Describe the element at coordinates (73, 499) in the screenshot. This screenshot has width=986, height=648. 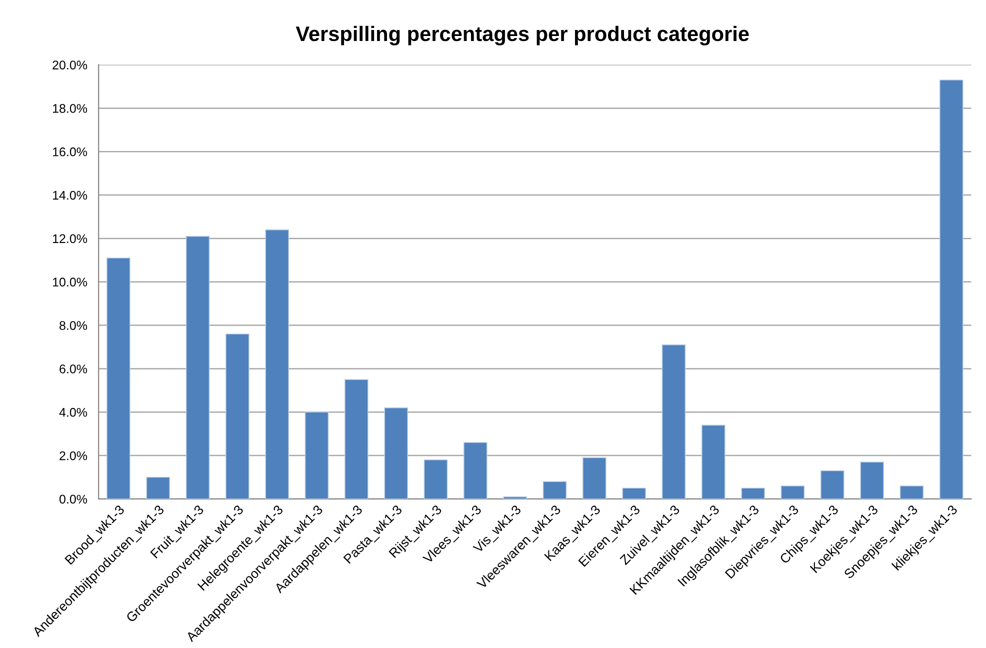
I see `y-tick-label: 0.0%` at that location.